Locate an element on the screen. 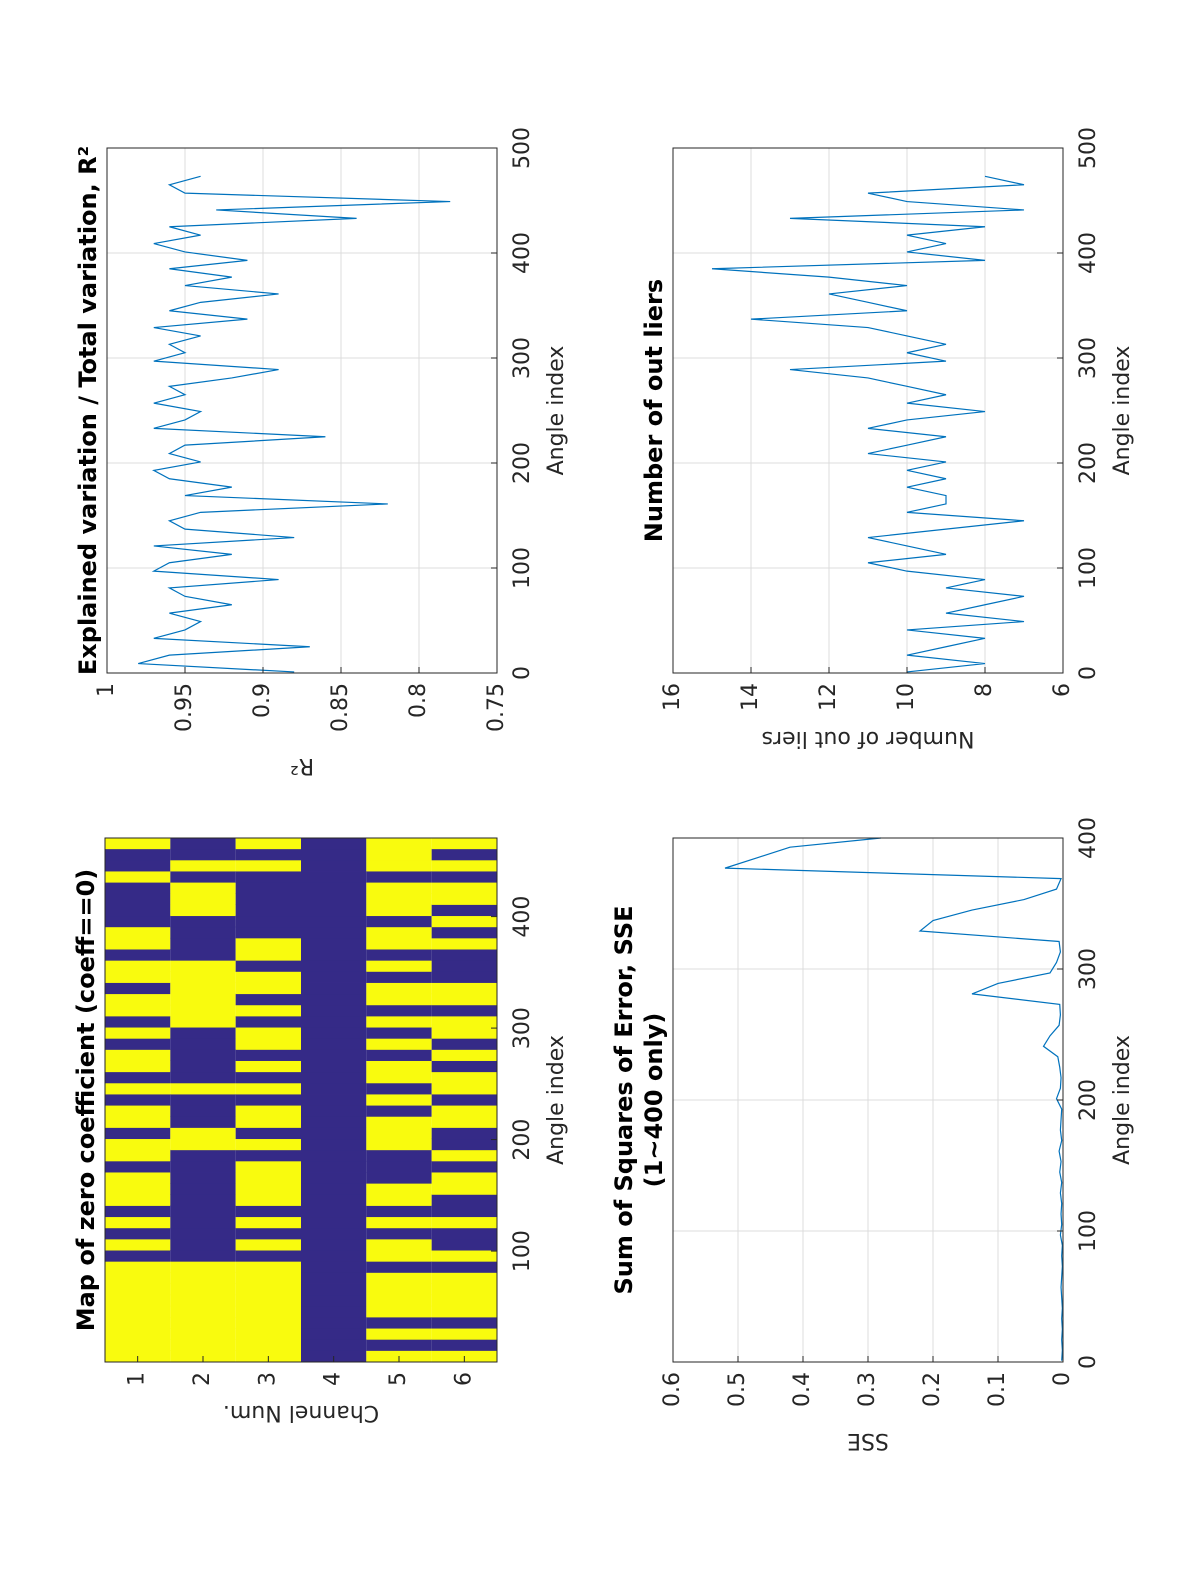 The height and width of the screenshot is (1575, 1200). x-tick-label: 300 is located at coordinates (522, 358).